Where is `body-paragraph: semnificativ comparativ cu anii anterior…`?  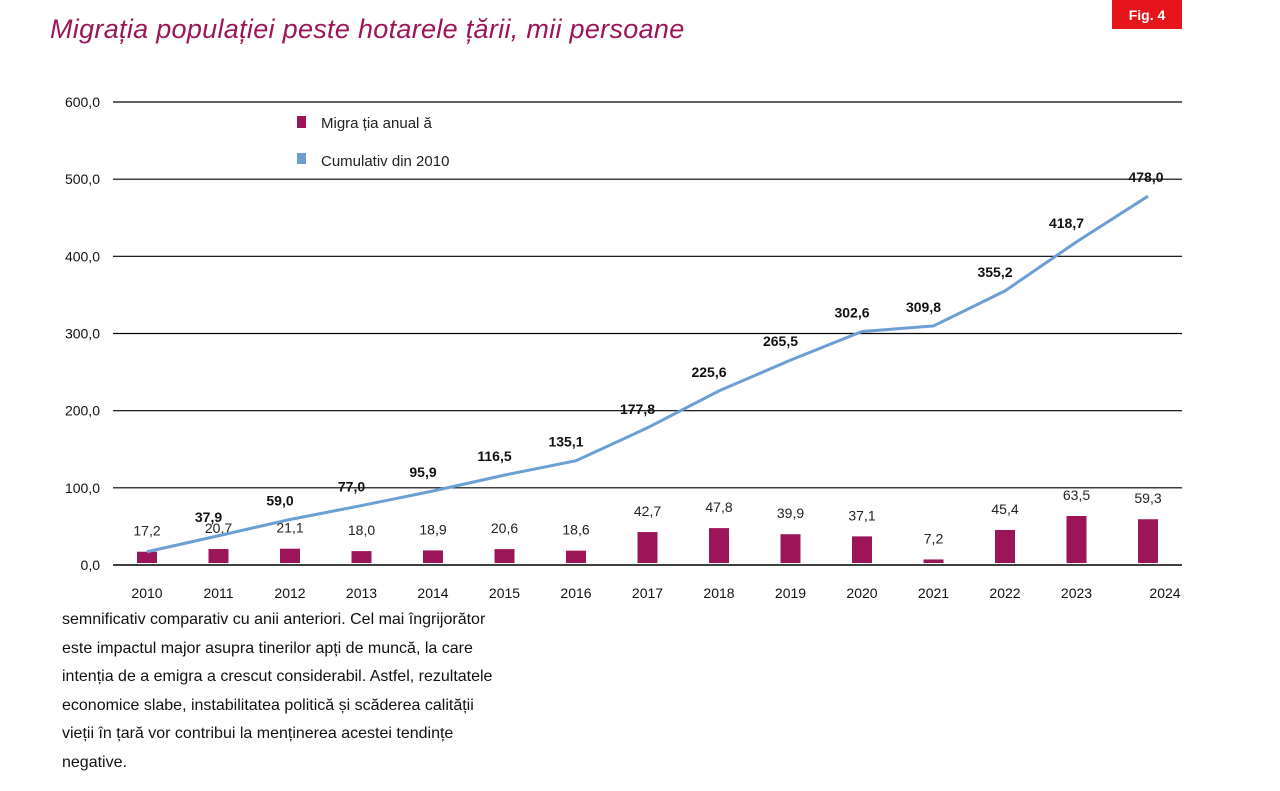
body-paragraph: semnificativ comparativ cu anii anterior… is located at coordinates (342, 691).